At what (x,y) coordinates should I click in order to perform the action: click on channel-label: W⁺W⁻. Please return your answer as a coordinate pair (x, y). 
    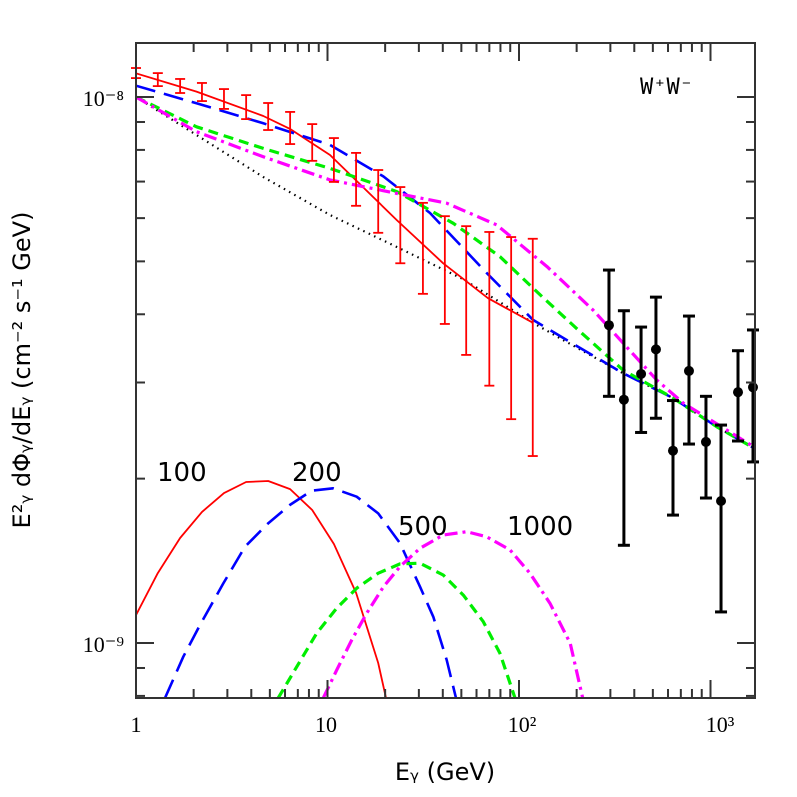
    Looking at the image, I should click on (666, 87).